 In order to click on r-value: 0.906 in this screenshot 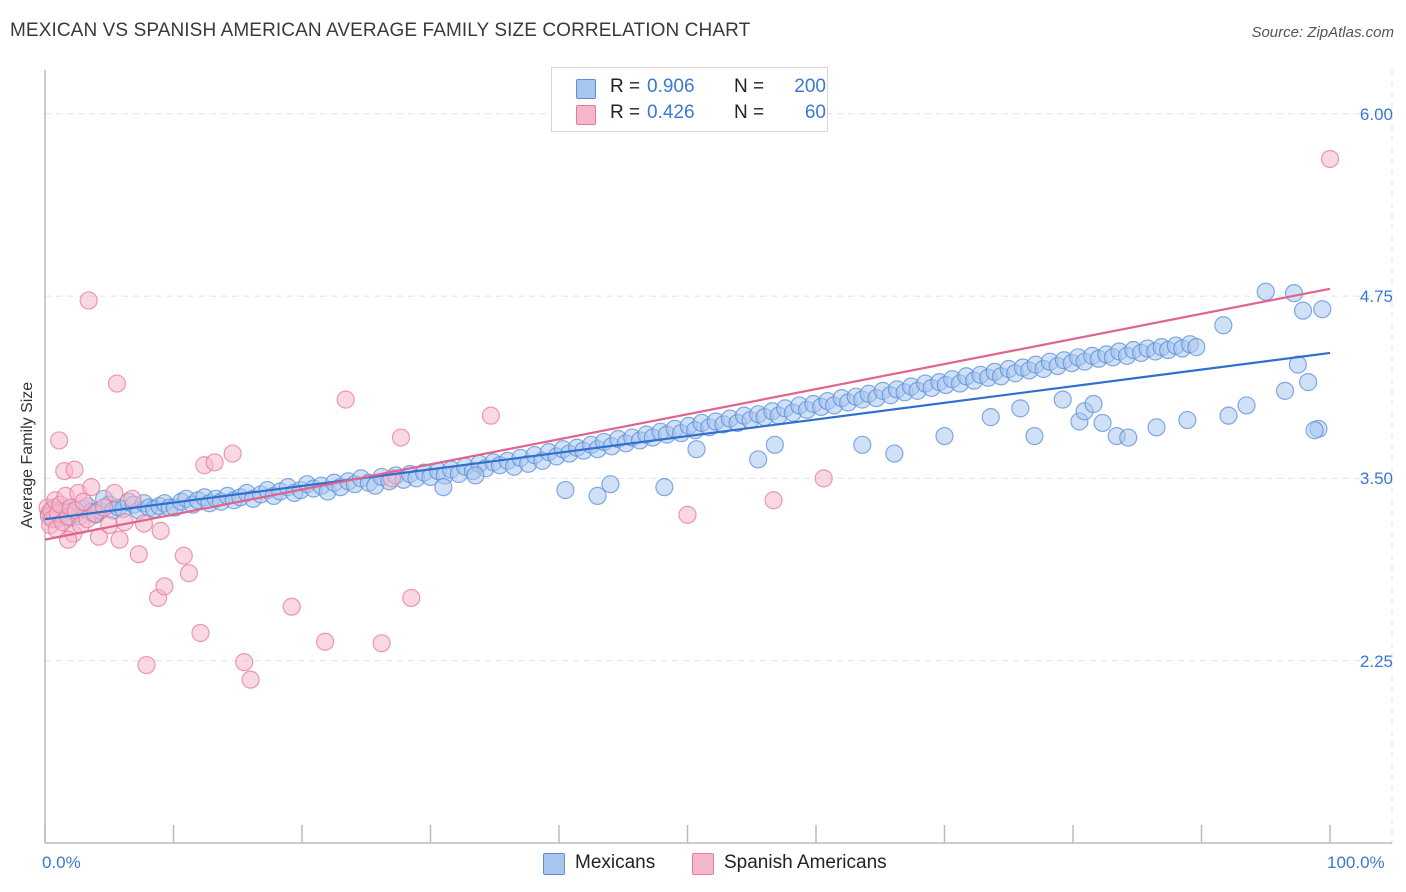, I will do `click(671, 86)`.